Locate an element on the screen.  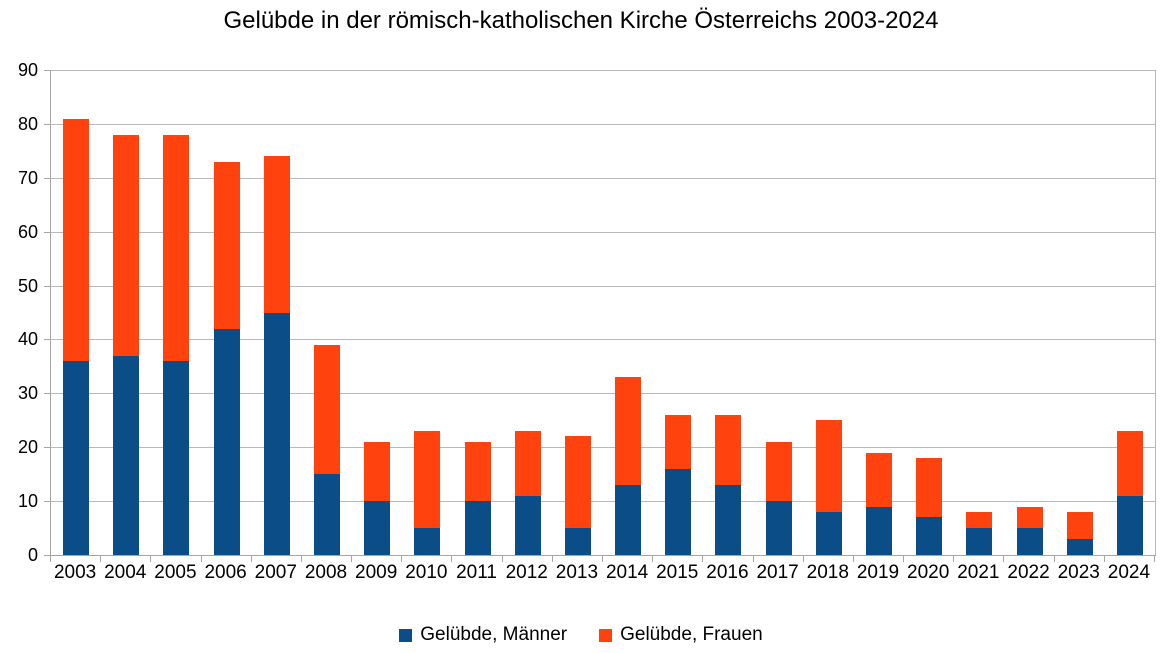
x-axis-label-2019: 2019 is located at coordinates (878, 572).